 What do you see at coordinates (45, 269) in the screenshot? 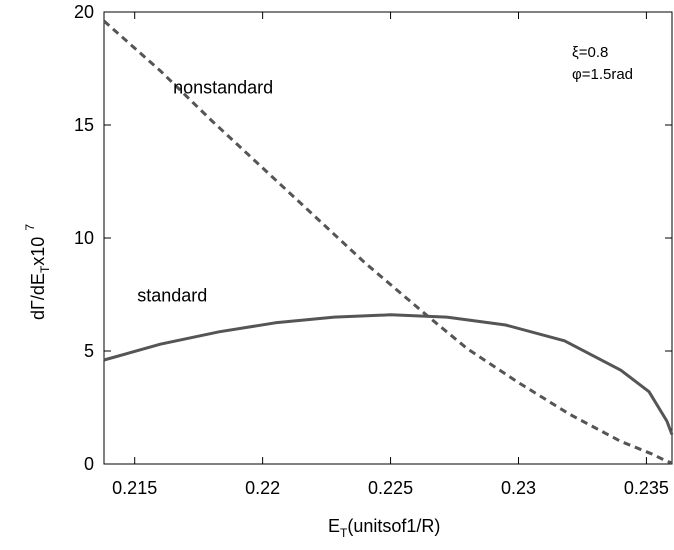
I see `y-axis-title-sub: T` at bounding box center [45, 269].